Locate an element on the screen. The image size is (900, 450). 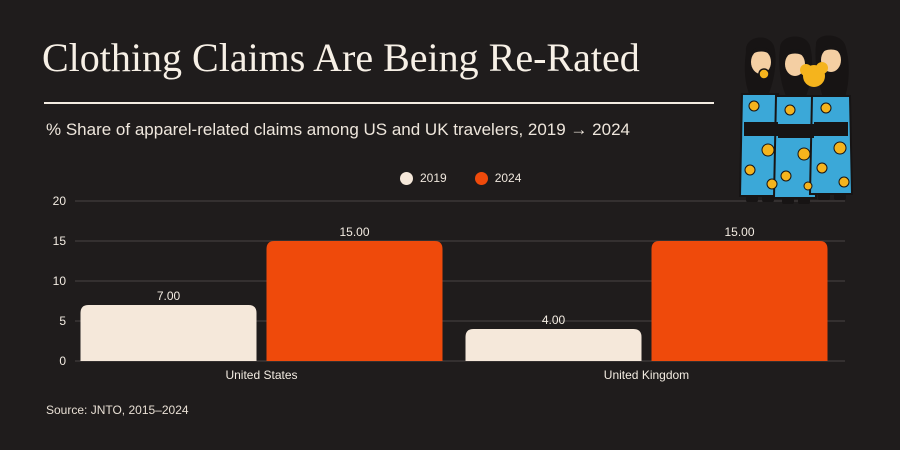
y-tick-label: 0 is located at coordinates (62, 361).